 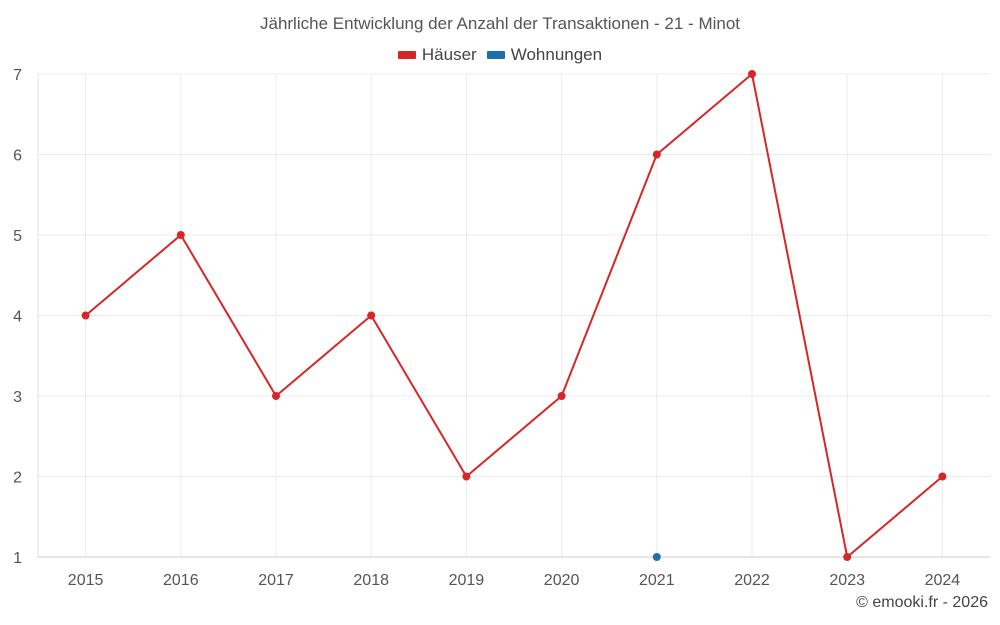 What do you see at coordinates (17, 397) in the screenshot?
I see `y-tick-label: 3` at bounding box center [17, 397].